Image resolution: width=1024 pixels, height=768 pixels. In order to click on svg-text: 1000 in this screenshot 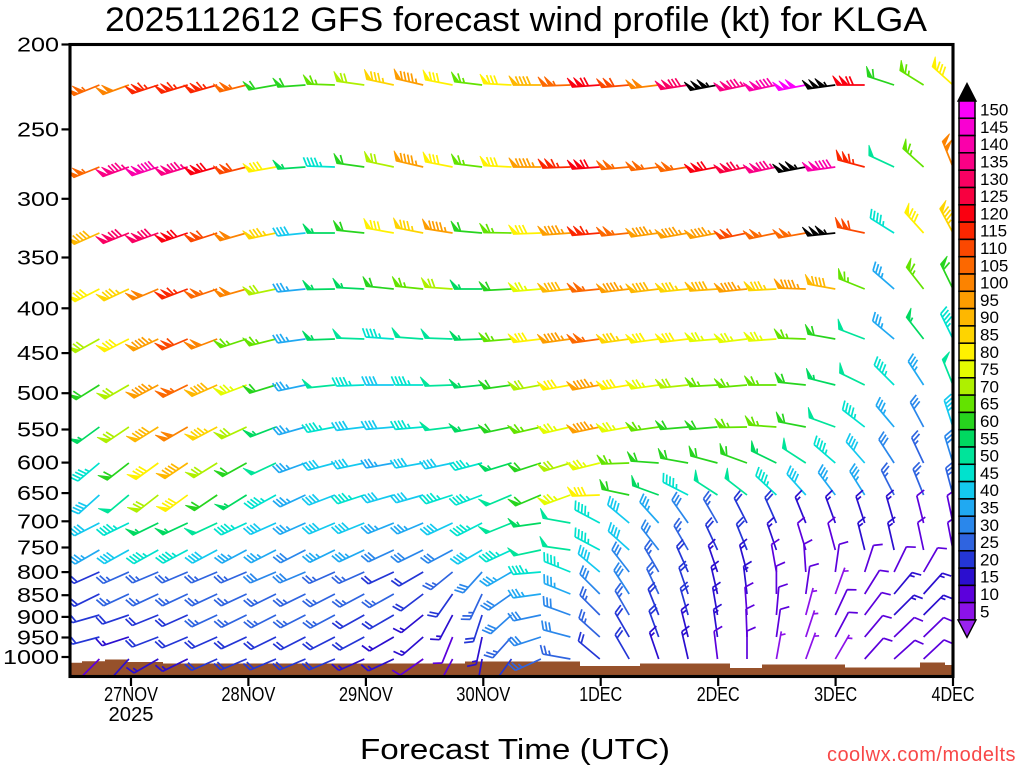, I will do `click(31, 657)`.